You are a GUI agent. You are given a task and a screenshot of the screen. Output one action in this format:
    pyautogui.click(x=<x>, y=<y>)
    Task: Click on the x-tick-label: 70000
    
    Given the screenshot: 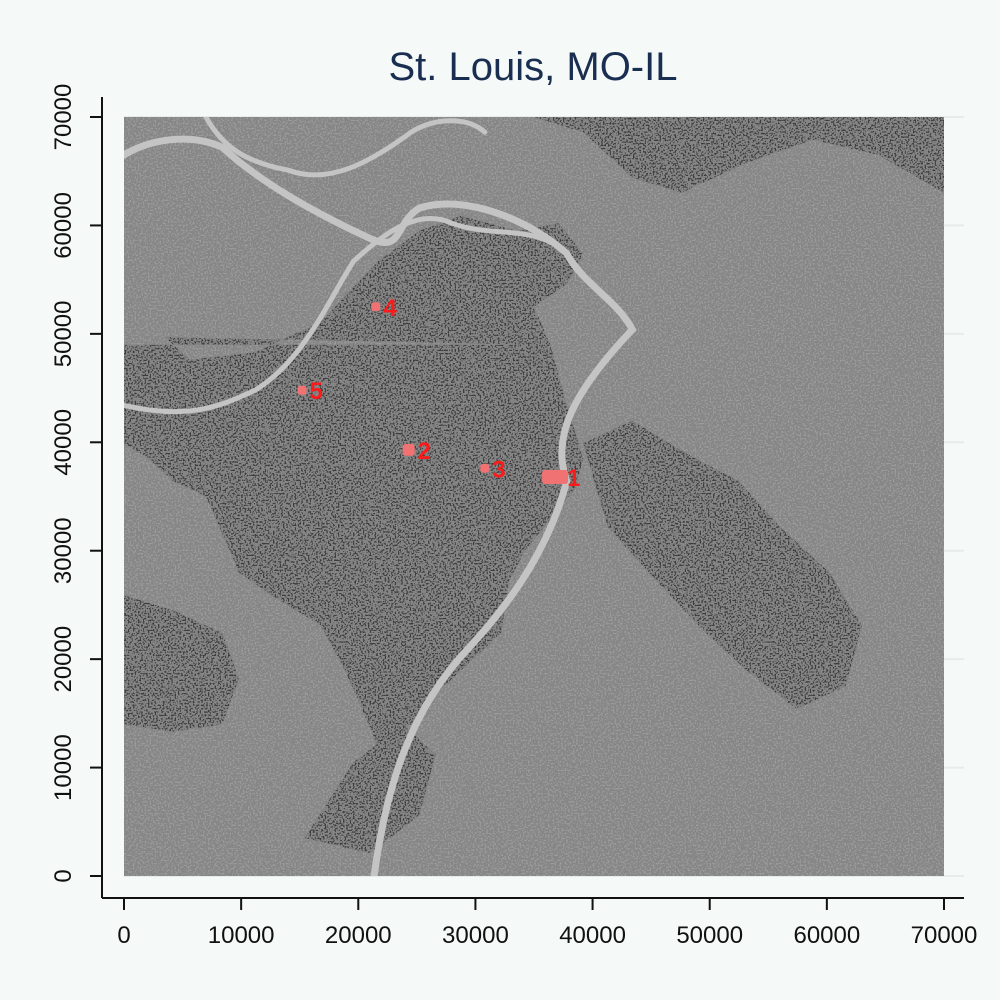 What is the action you would take?
    pyautogui.click(x=944, y=935)
    